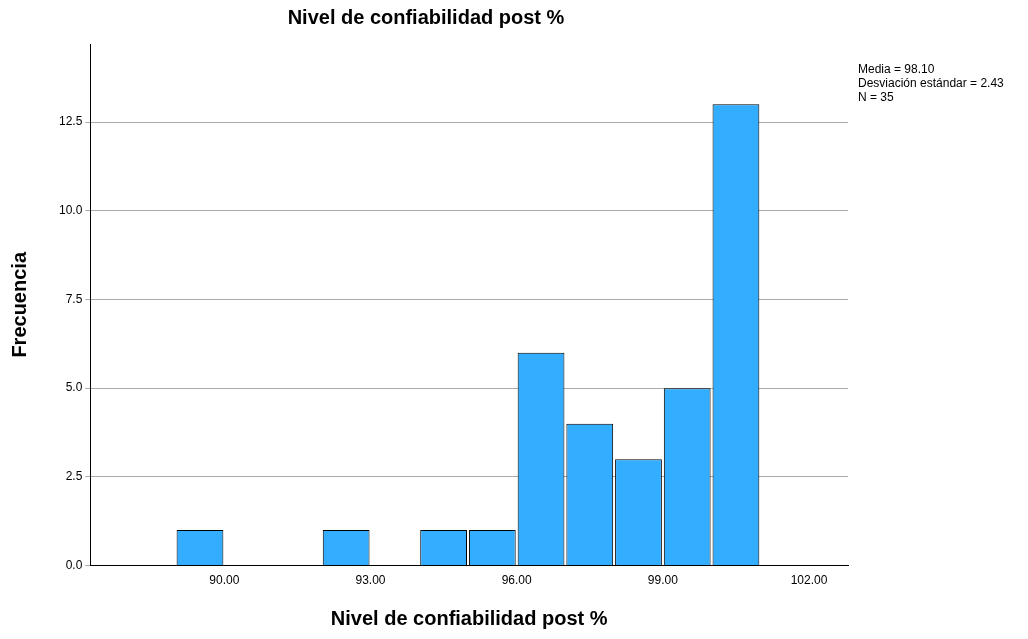 This screenshot has width=1028, height=639. I want to click on y-tick-label: 12.5, so click(71, 121).